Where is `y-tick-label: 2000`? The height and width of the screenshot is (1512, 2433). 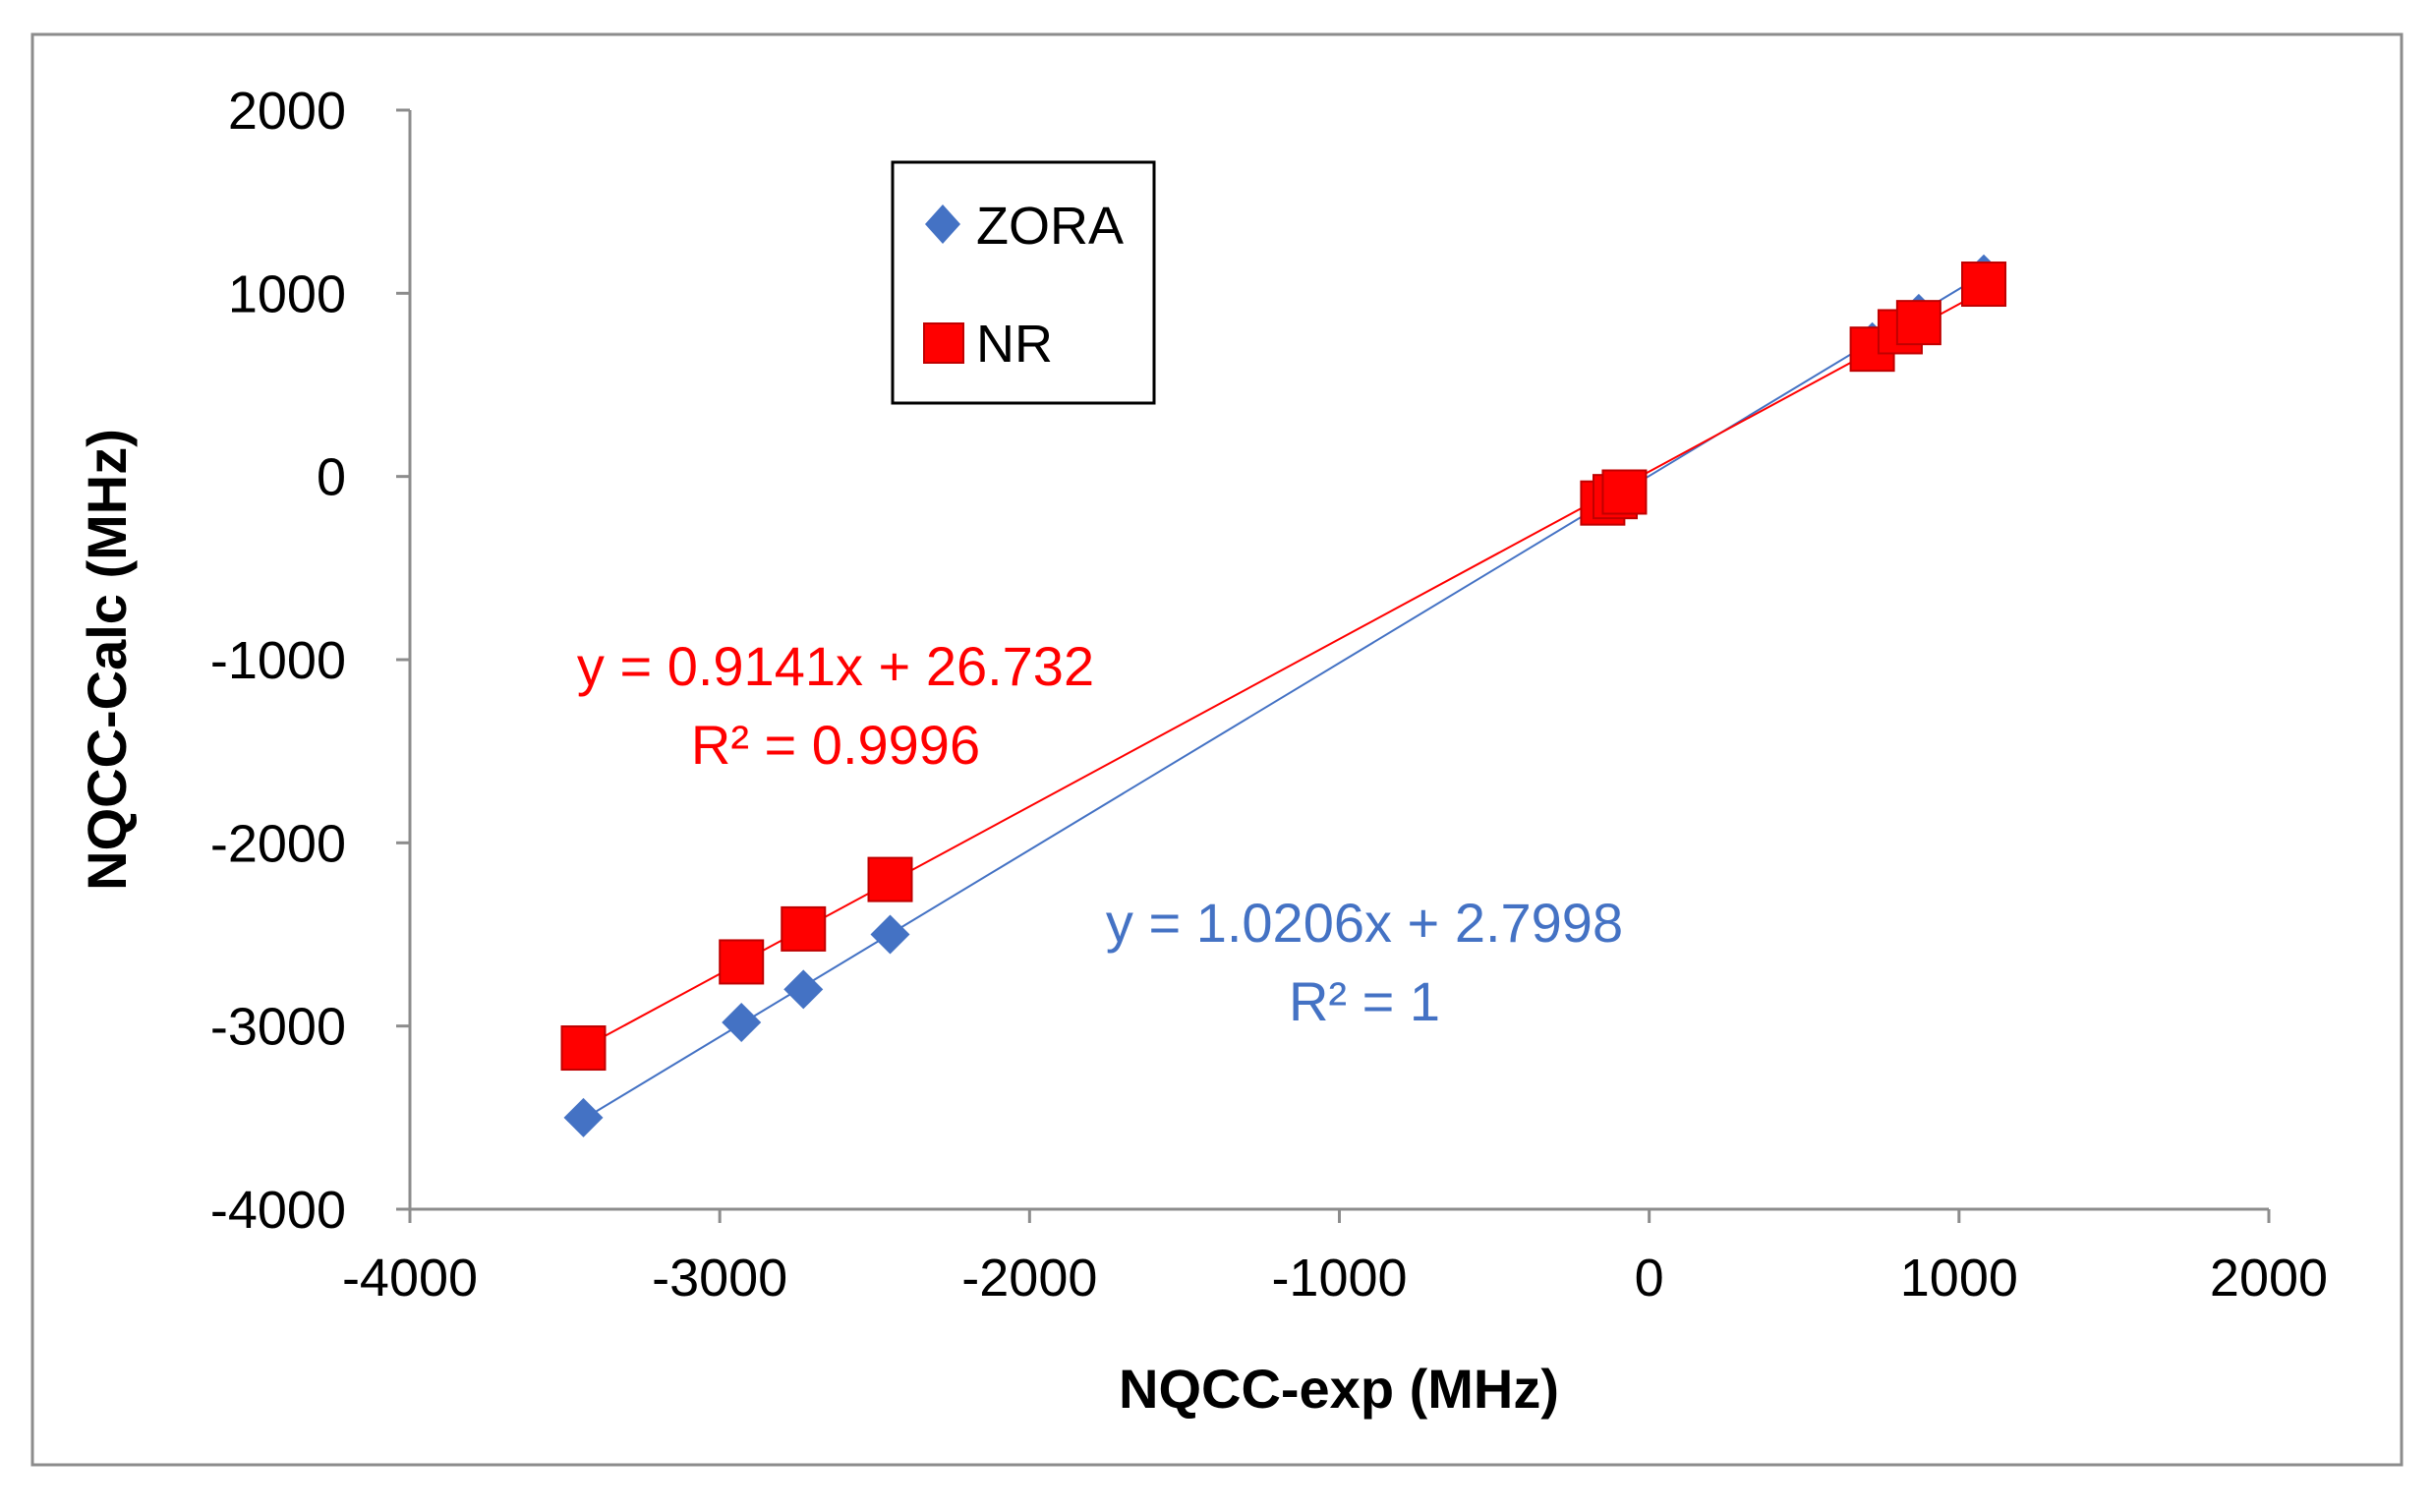
y-tick-label: 2000 is located at coordinates (287, 111).